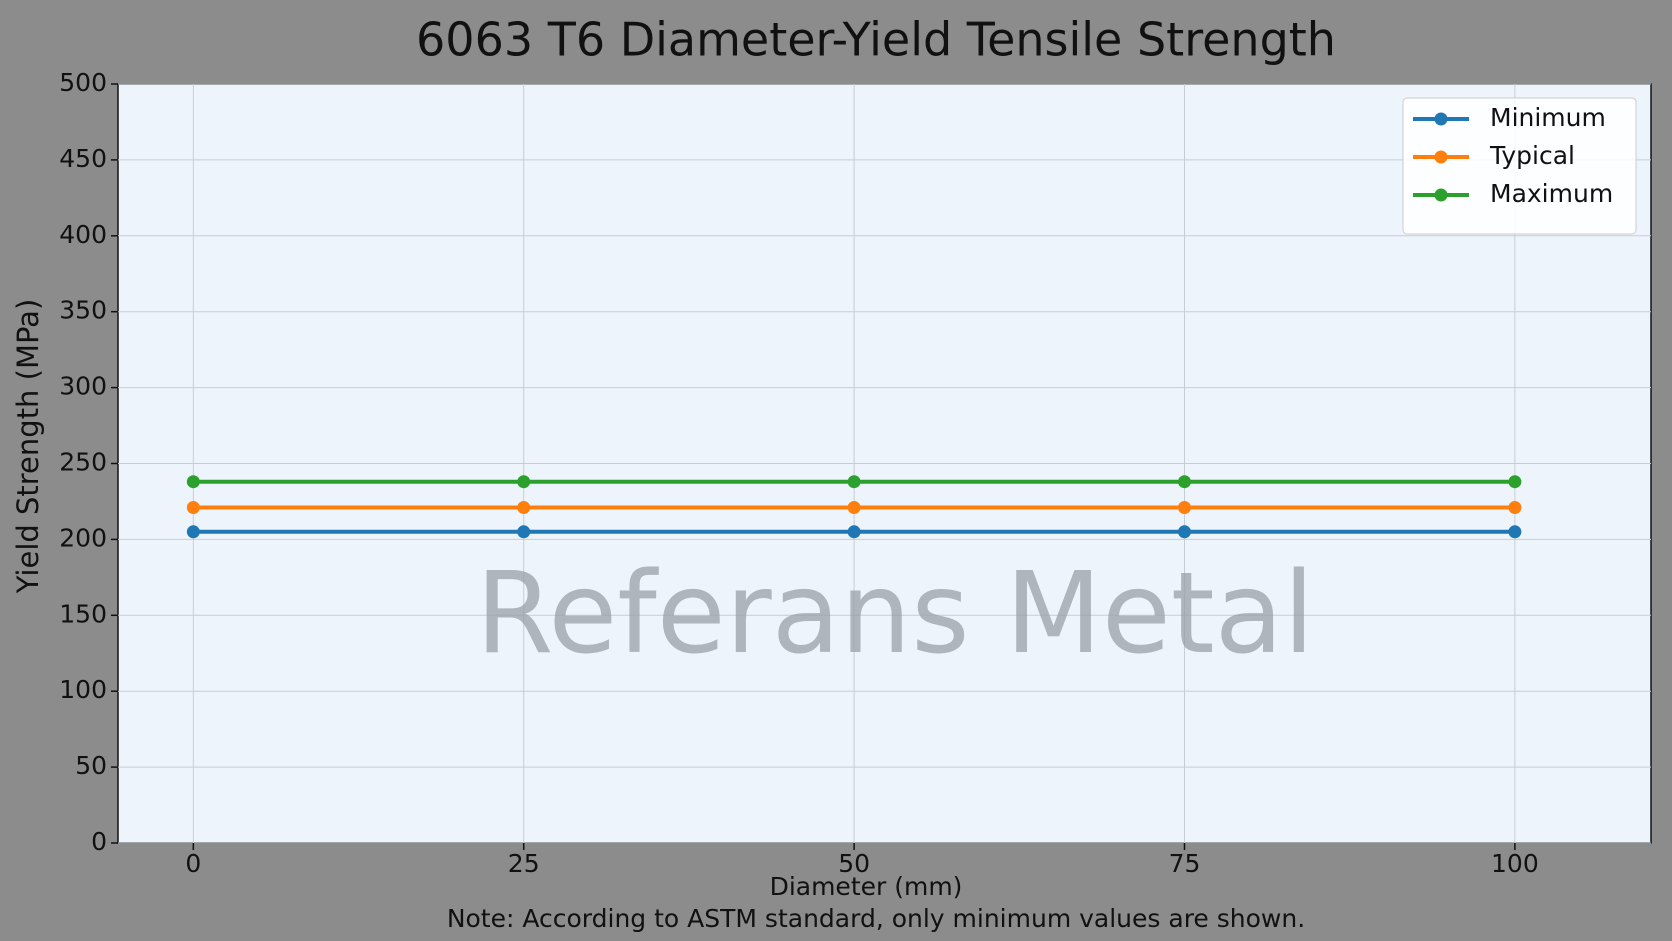 This screenshot has width=1672, height=941. I want to click on y-tick-label: 50, so click(91, 765).